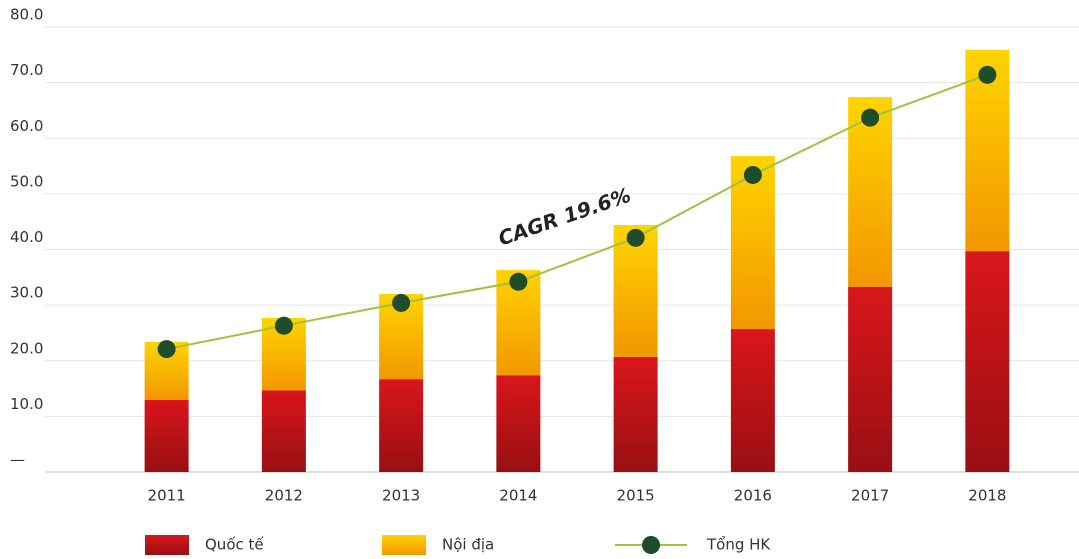  Describe the element at coordinates (987, 496) in the screenshot. I see `x-tick-label: 2018` at that location.